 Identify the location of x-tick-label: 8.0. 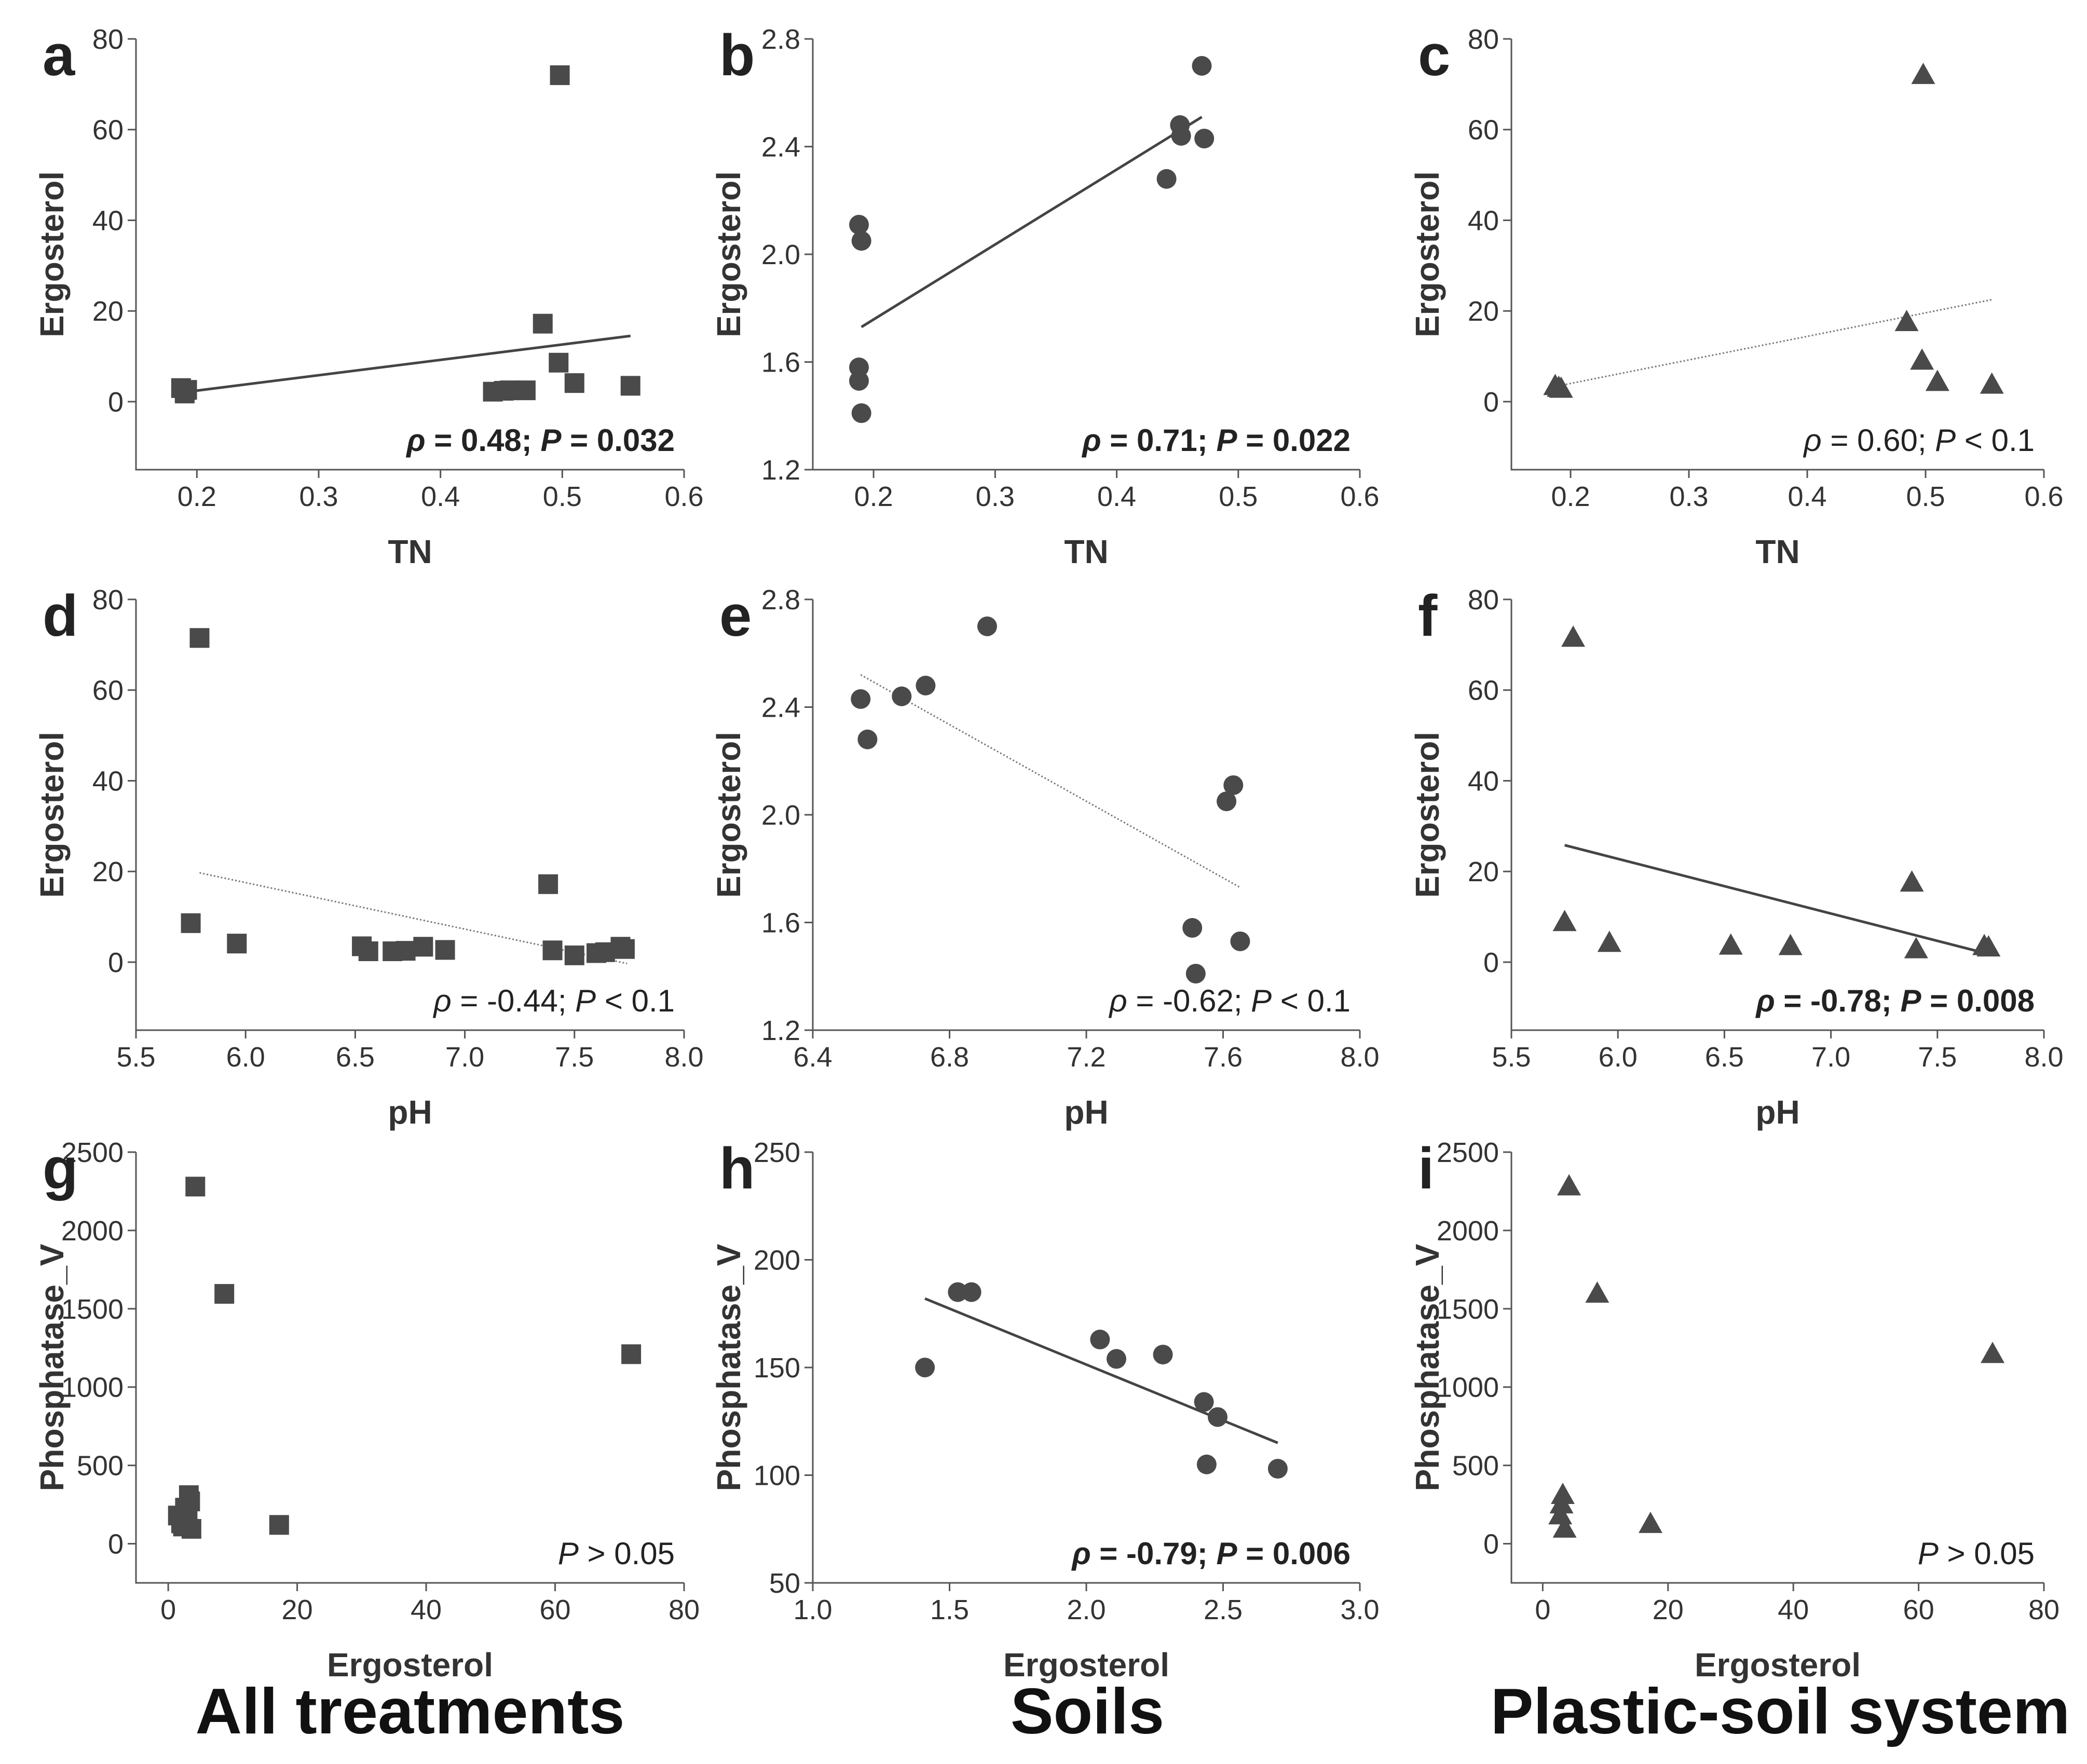
(1359, 1057).